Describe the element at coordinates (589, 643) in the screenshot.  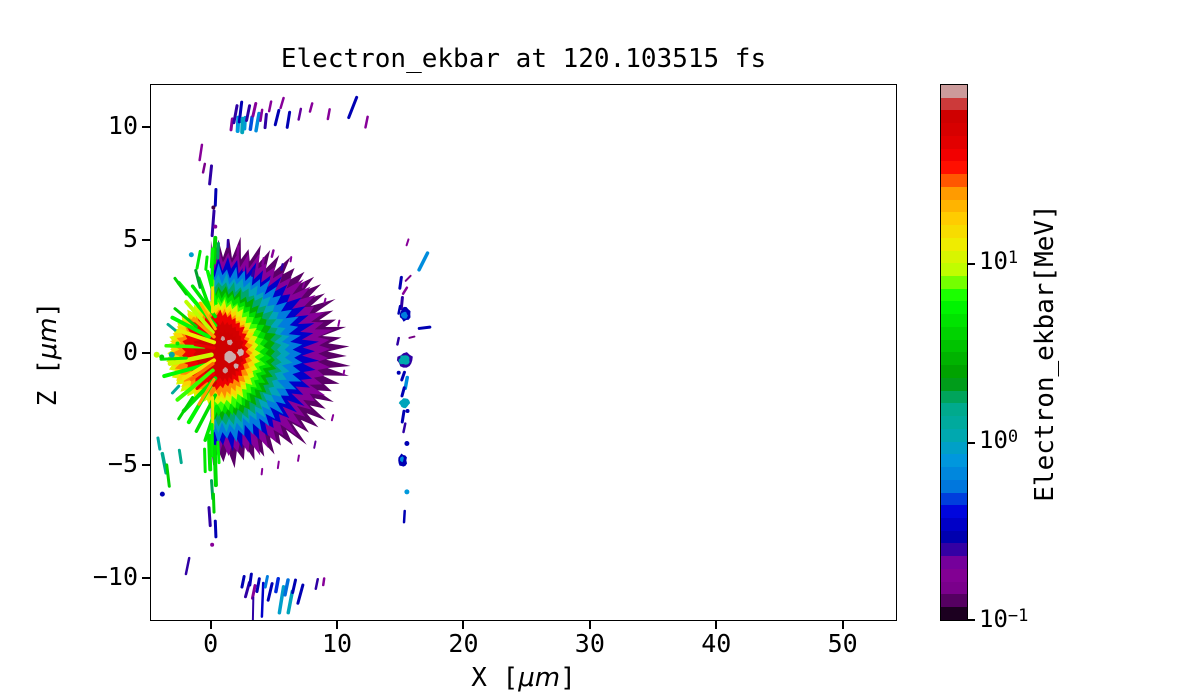
I see `x-tick-label: 30` at that location.